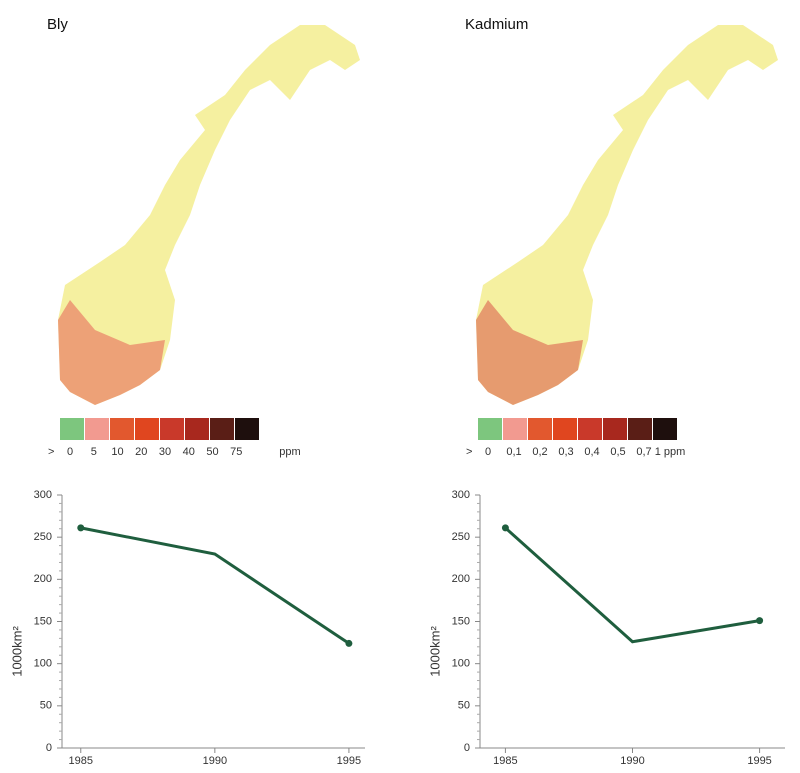  Describe the element at coordinates (513, 452) in the screenshot. I see `legend-label: 0,1` at that location.